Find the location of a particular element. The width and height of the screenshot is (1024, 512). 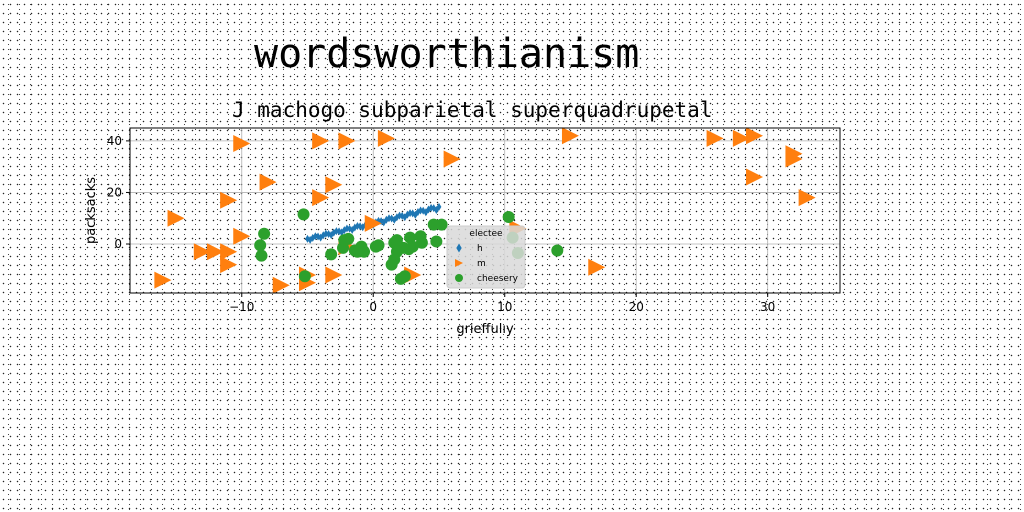

x-tick-label: 20 is located at coordinates (636, 307).